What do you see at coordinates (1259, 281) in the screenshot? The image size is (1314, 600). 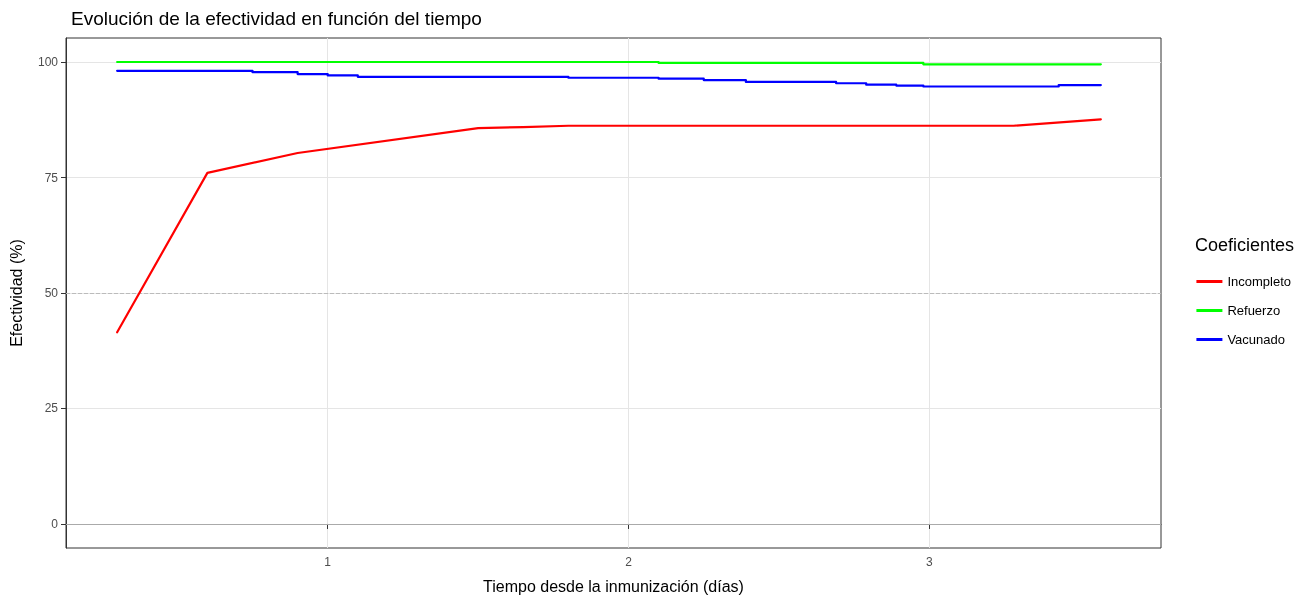 I see `legend-label: Incompleto` at bounding box center [1259, 281].